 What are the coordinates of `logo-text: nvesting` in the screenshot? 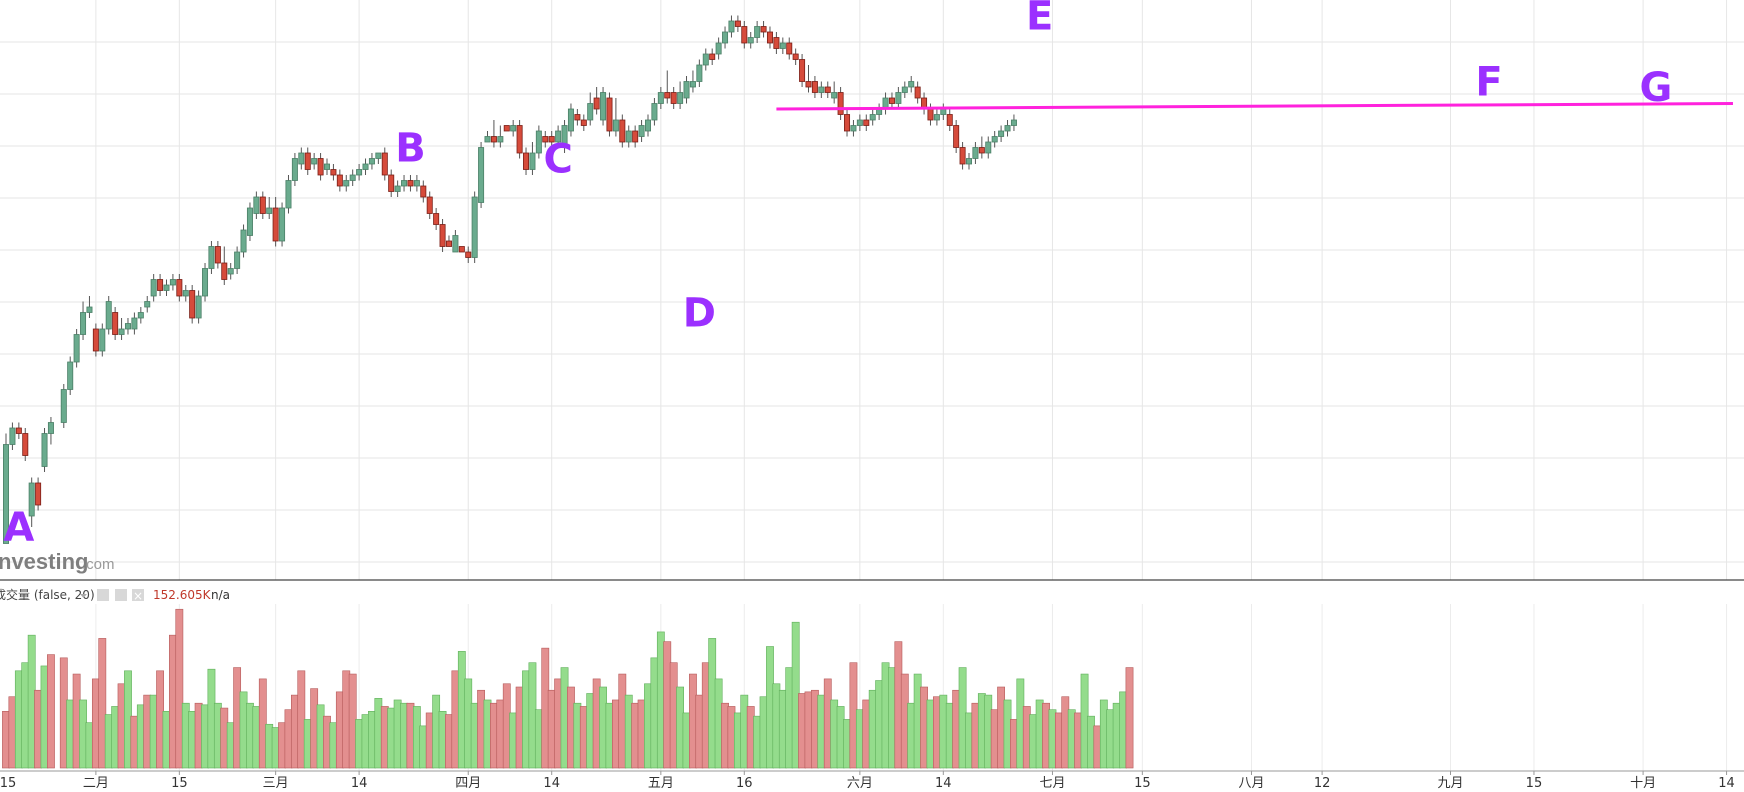 It's located at (44, 561).